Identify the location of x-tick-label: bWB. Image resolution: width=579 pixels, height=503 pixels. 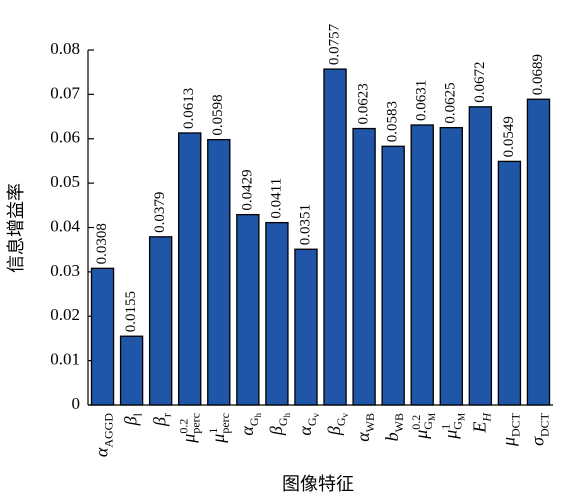
(394, 427).